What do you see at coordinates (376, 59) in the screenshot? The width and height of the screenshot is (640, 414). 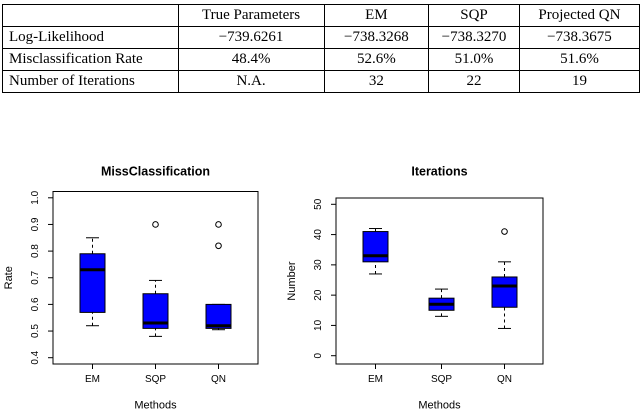 I see `table-value-cell: 52.6%` at bounding box center [376, 59].